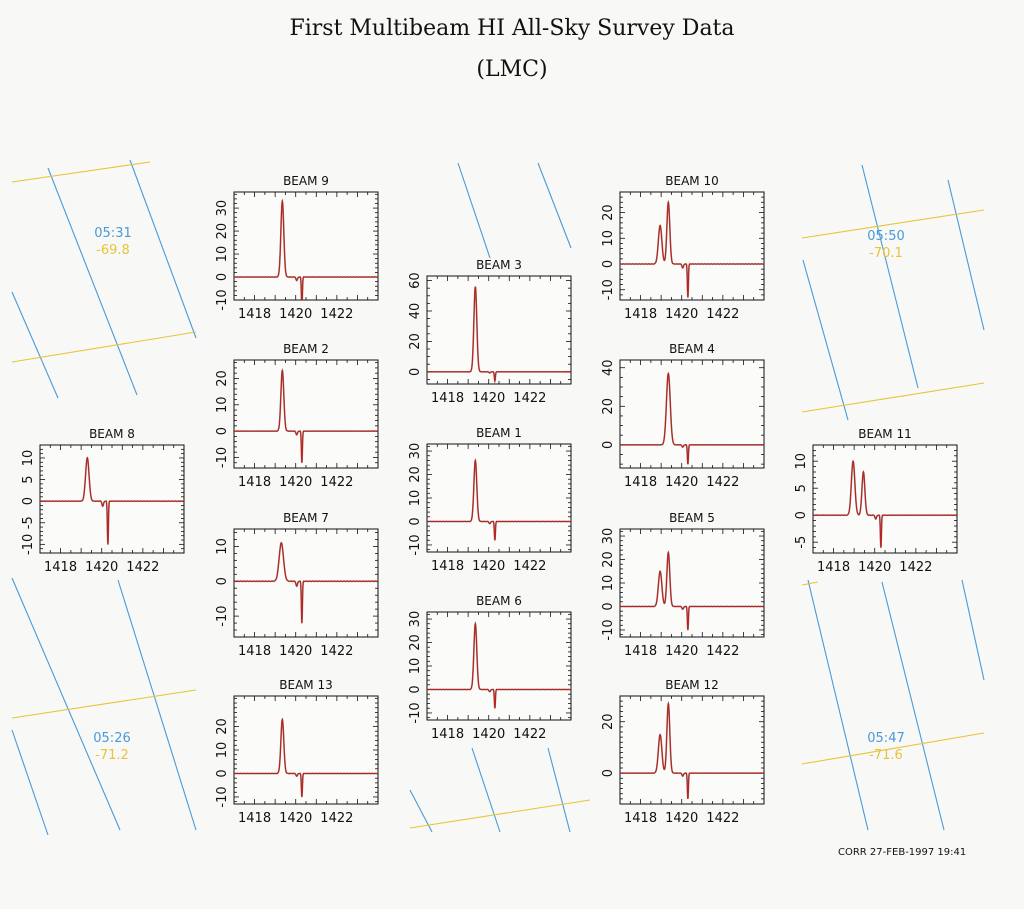 The width and height of the screenshot is (1024, 909). I want to click on chart-title: BEAM 3, so click(499, 265).